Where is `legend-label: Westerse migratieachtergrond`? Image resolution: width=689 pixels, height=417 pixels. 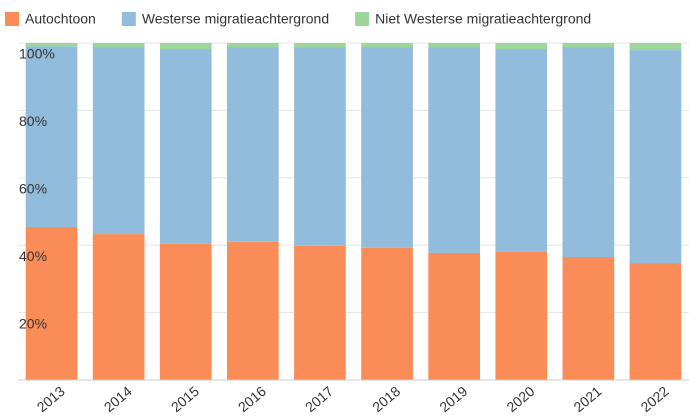
legend-label: Westerse migratieachtergrond is located at coordinates (235, 19).